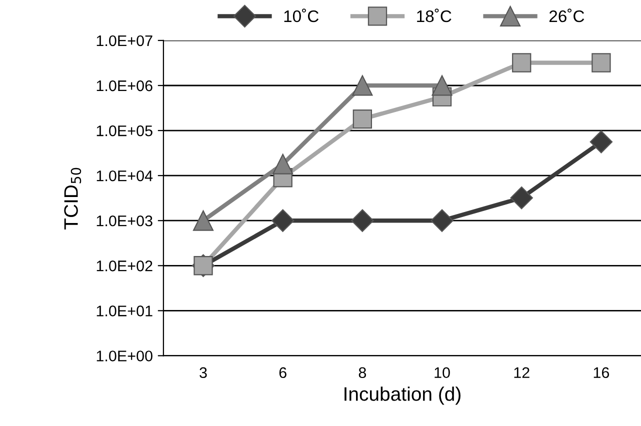  What do you see at coordinates (402, 395) in the screenshot?
I see `x-axis-title: Incubation (d)` at bounding box center [402, 395].